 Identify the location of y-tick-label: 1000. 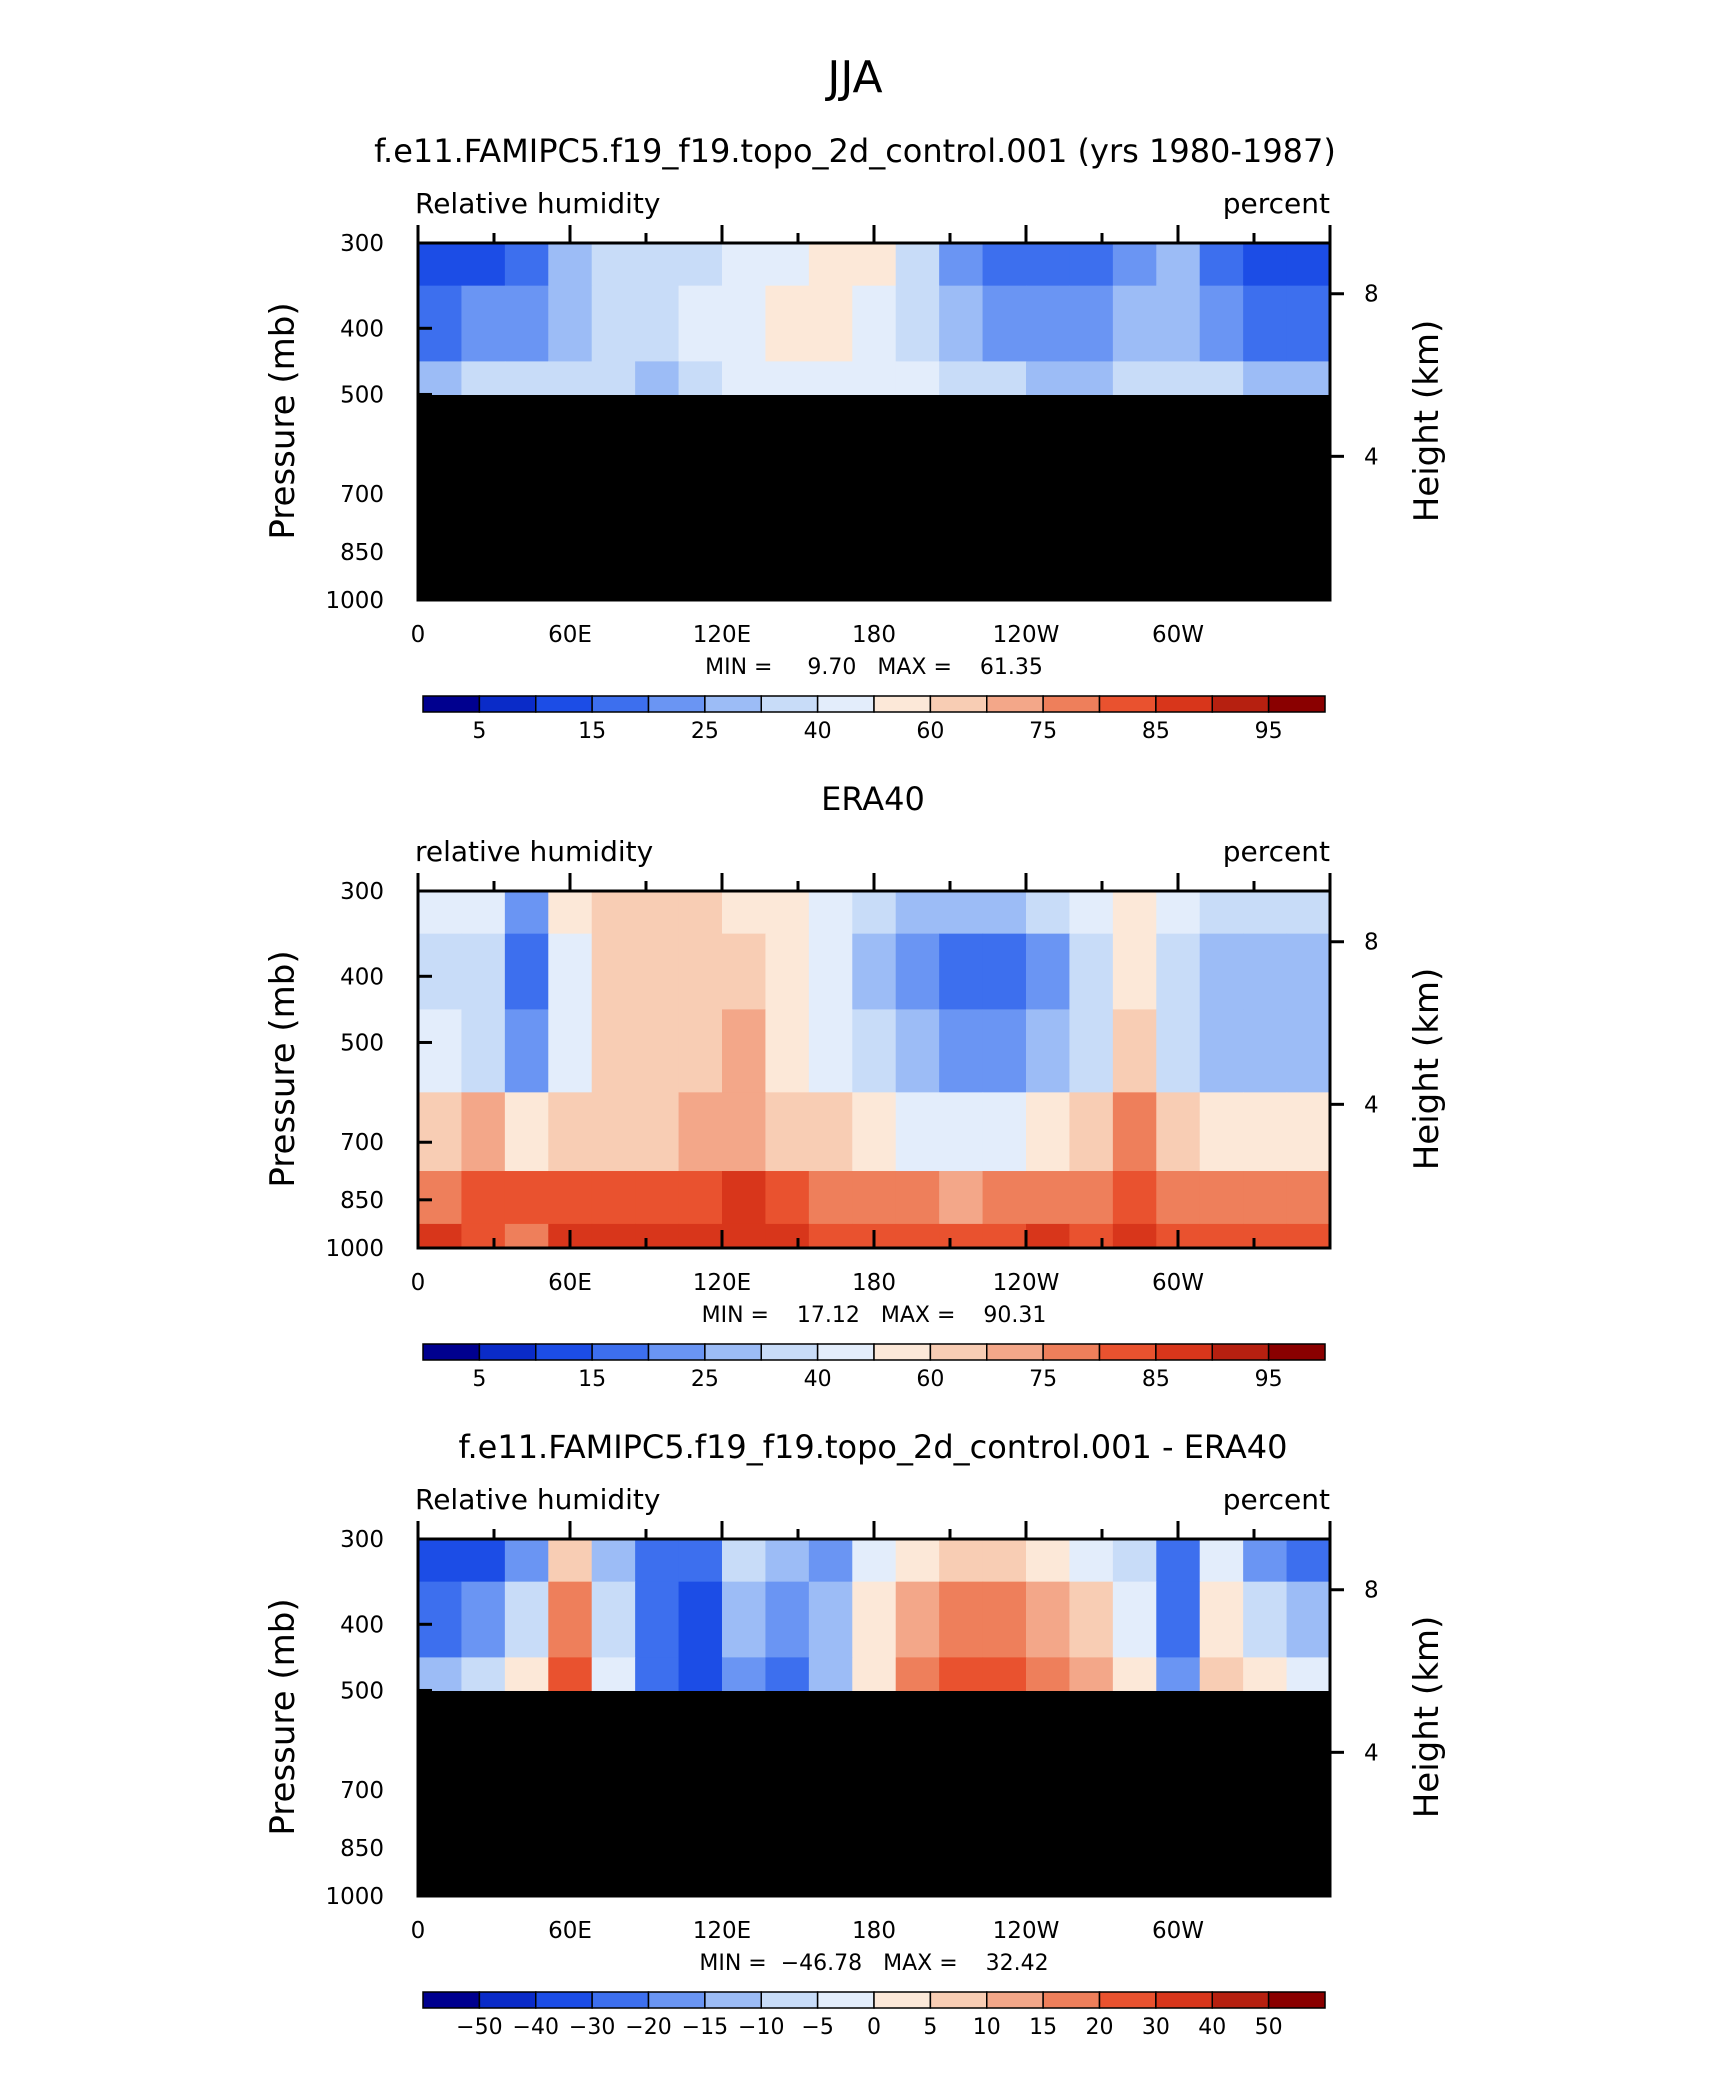
(354, 601).